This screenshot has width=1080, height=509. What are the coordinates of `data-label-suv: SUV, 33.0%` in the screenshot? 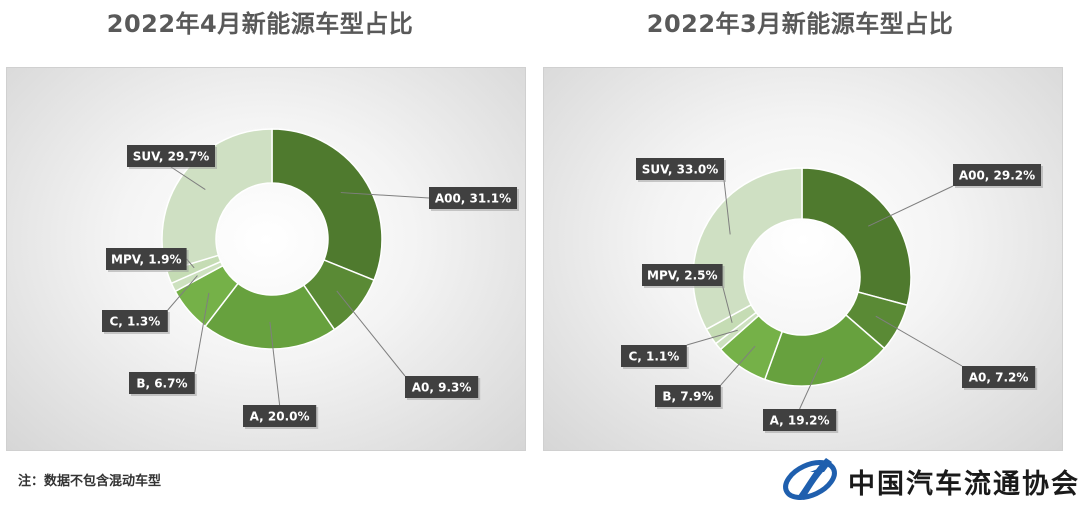 It's located at (680, 170).